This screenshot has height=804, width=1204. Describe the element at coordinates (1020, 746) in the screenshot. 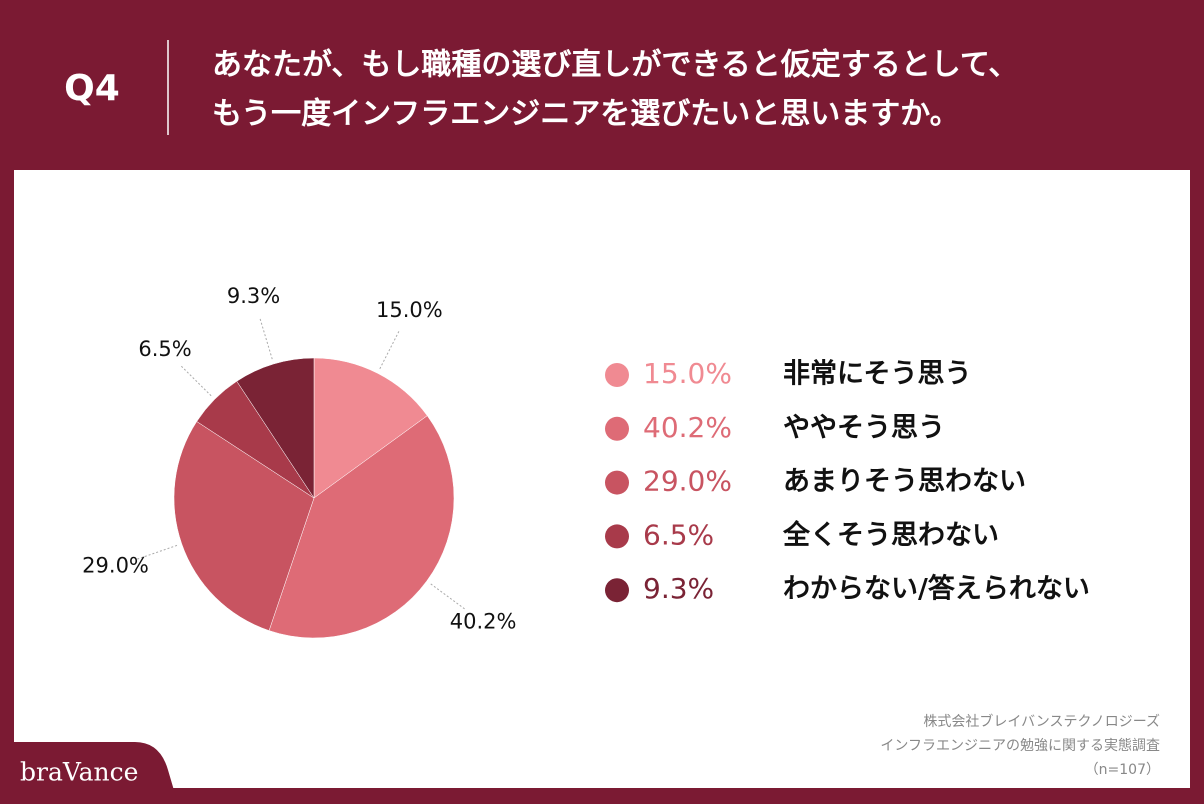

I see `source-line: インフラエンジニアの勉強に関する実態調査` at that location.